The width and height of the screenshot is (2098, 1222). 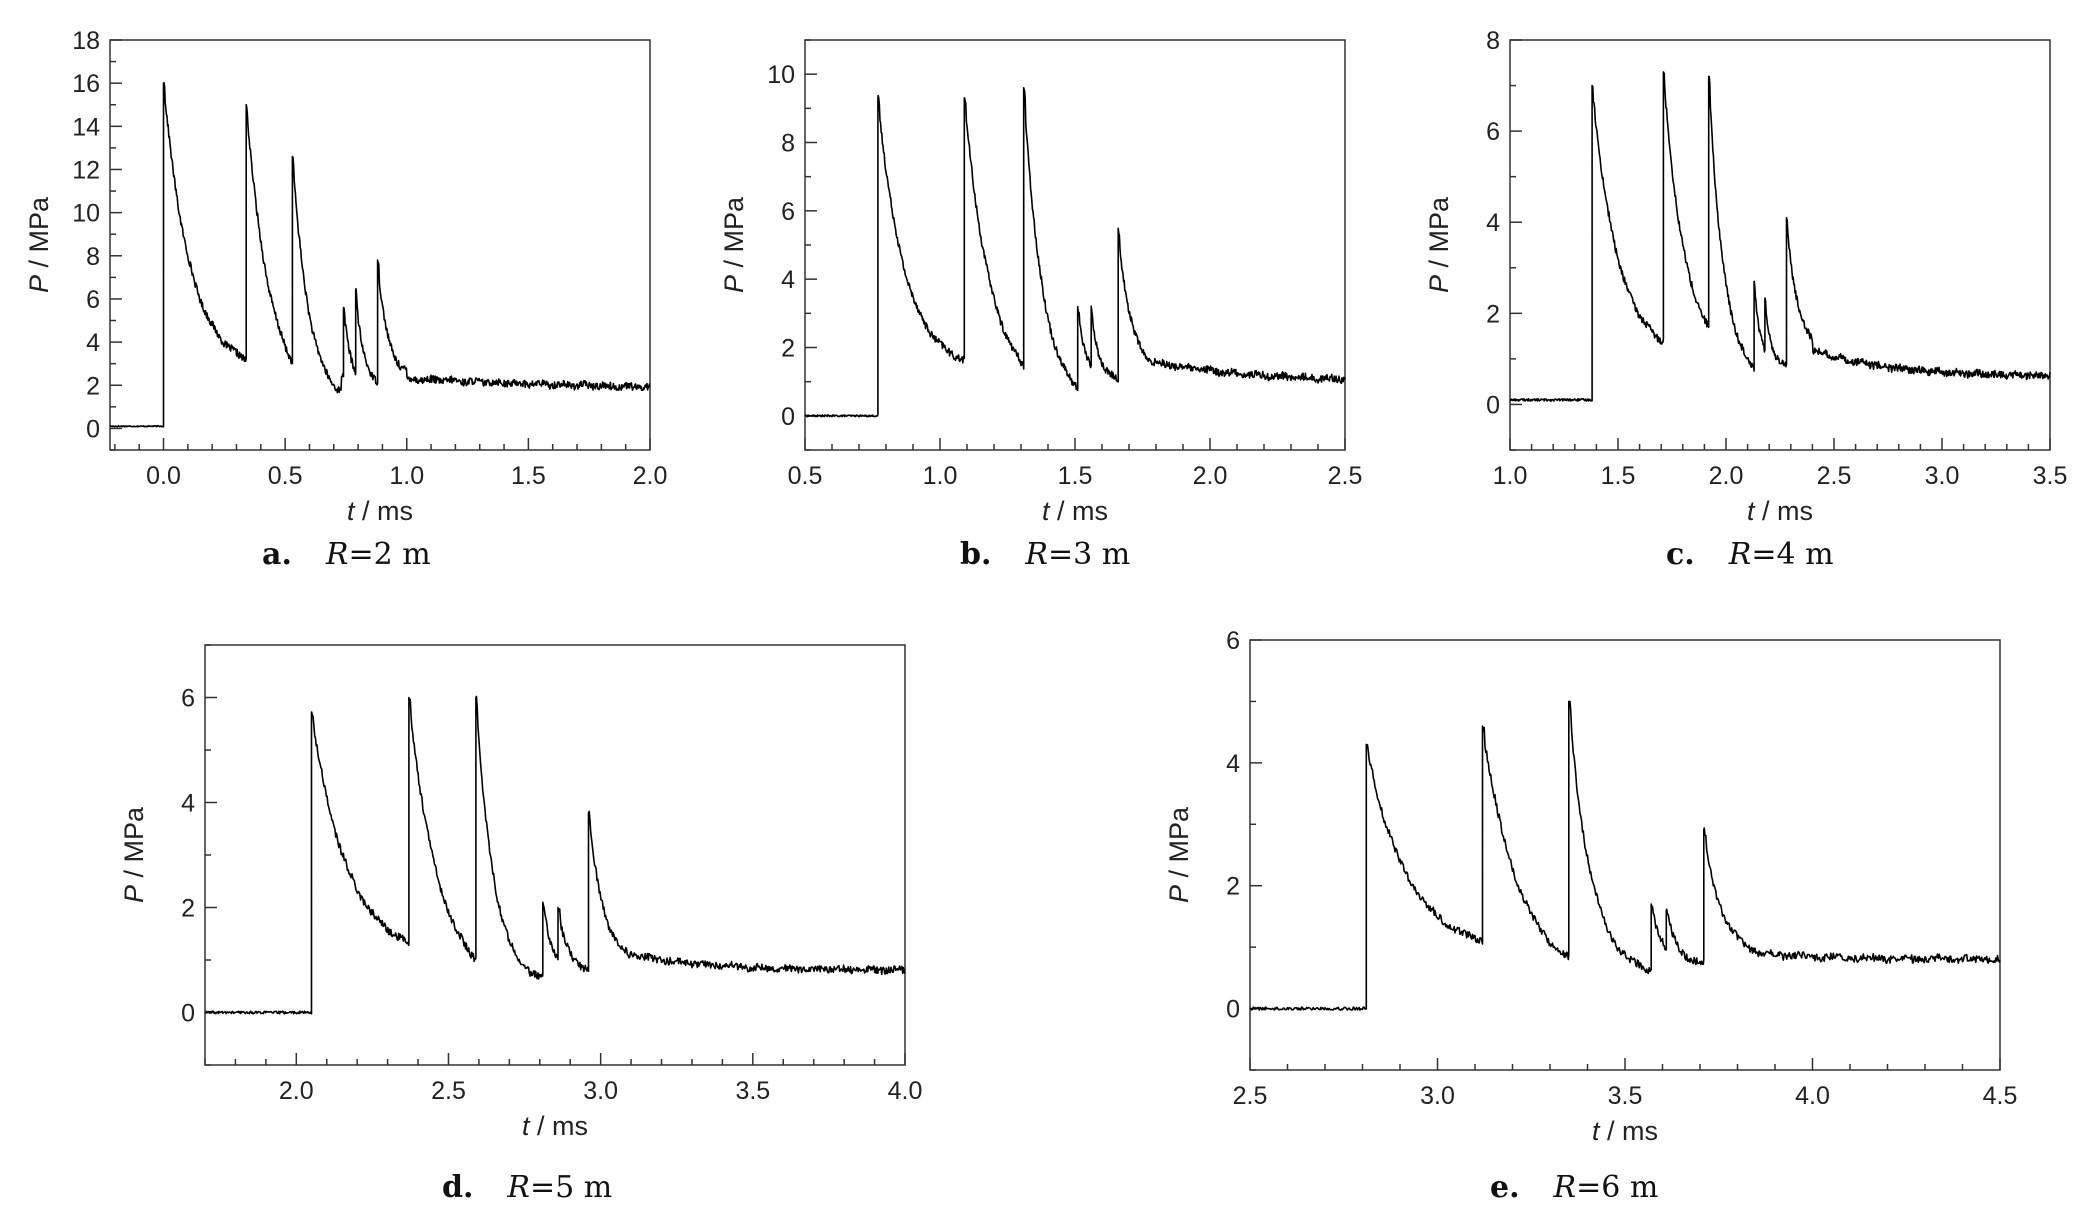 What do you see at coordinates (788, 144) in the screenshot?
I see `y-tick-label-b: 8` at bounding box center [788, 144].